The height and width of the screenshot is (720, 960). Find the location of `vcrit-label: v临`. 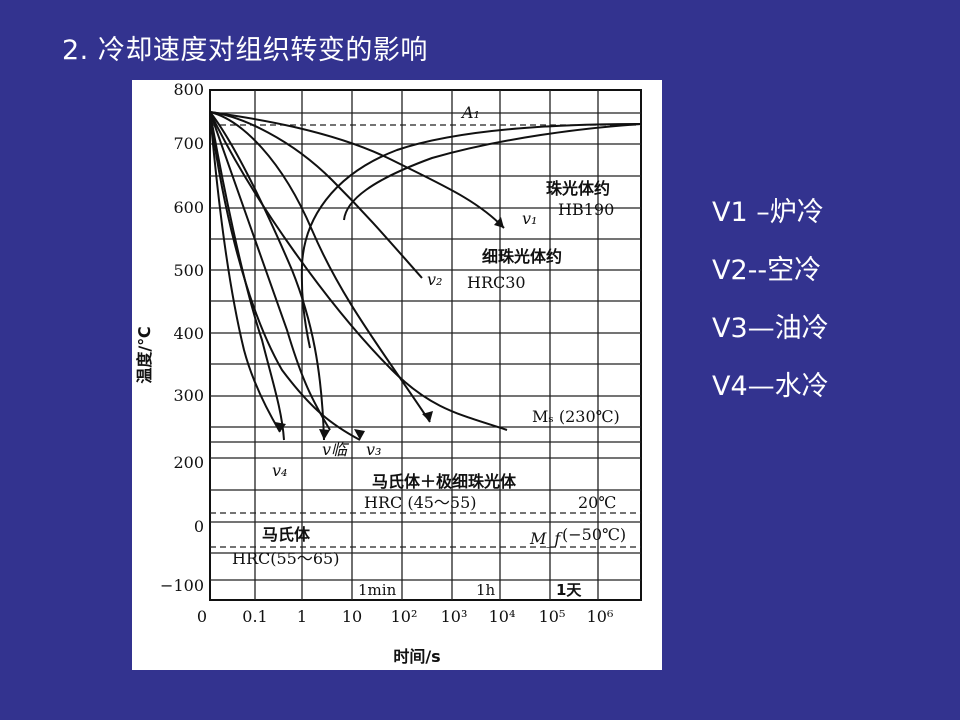

vcrit-label: v临 is located at coordinates (336, 449).